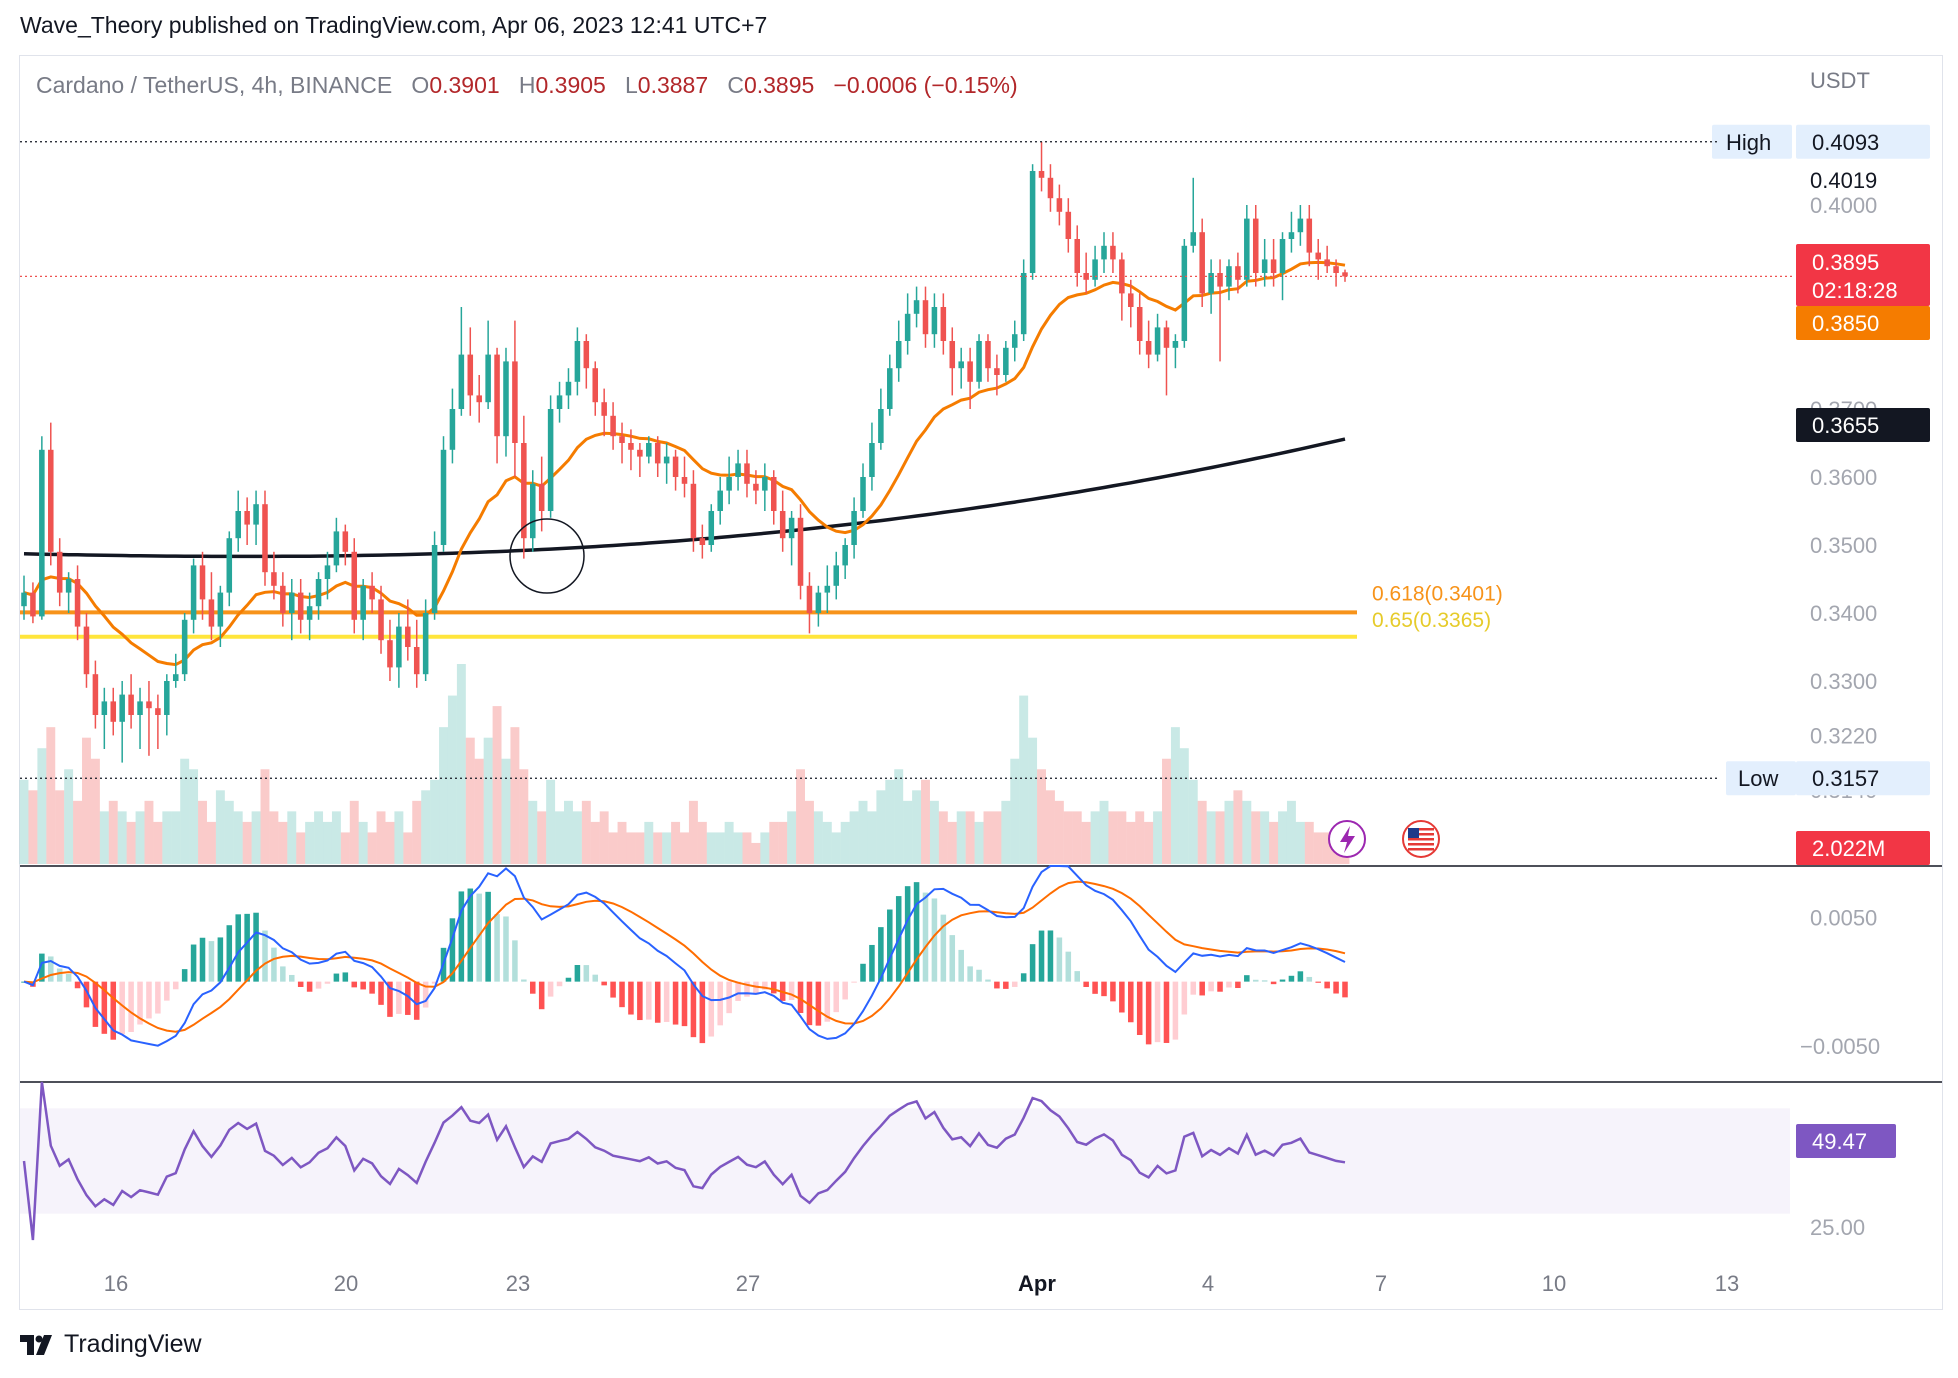 This screenshot has width=1958, height=1378. Describe the element at coordinates (905, 1161) in the screenshot. I see `rsi-band` at that location.